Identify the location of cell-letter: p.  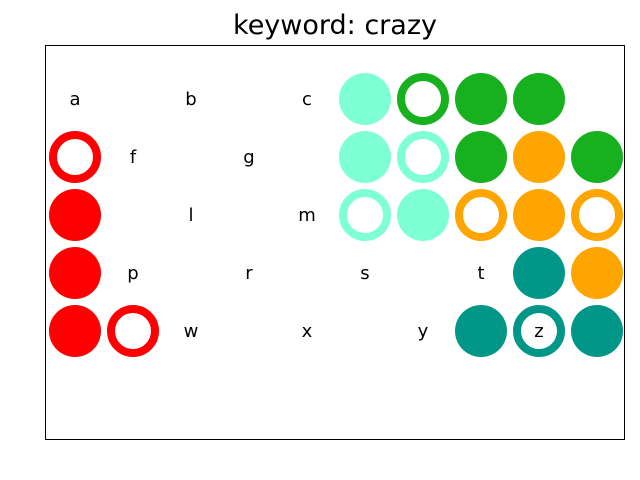
(133, 273).